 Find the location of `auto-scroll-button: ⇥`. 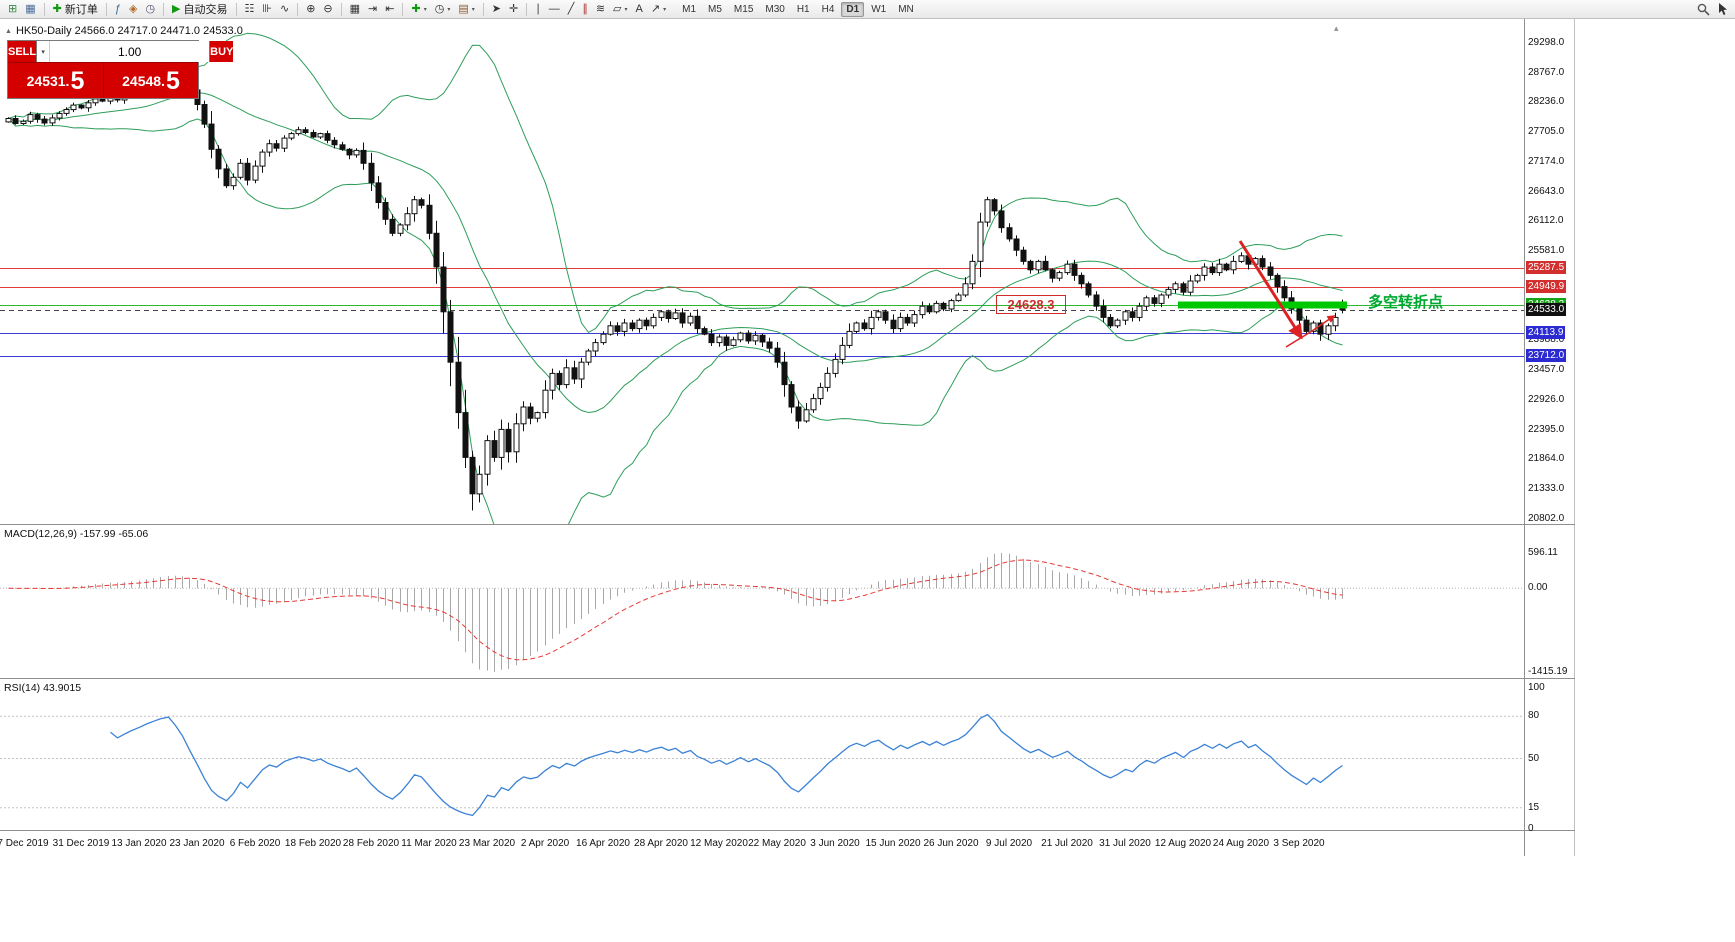

auto-scroll-button: ⇥ is located at coordinates (372, 9).